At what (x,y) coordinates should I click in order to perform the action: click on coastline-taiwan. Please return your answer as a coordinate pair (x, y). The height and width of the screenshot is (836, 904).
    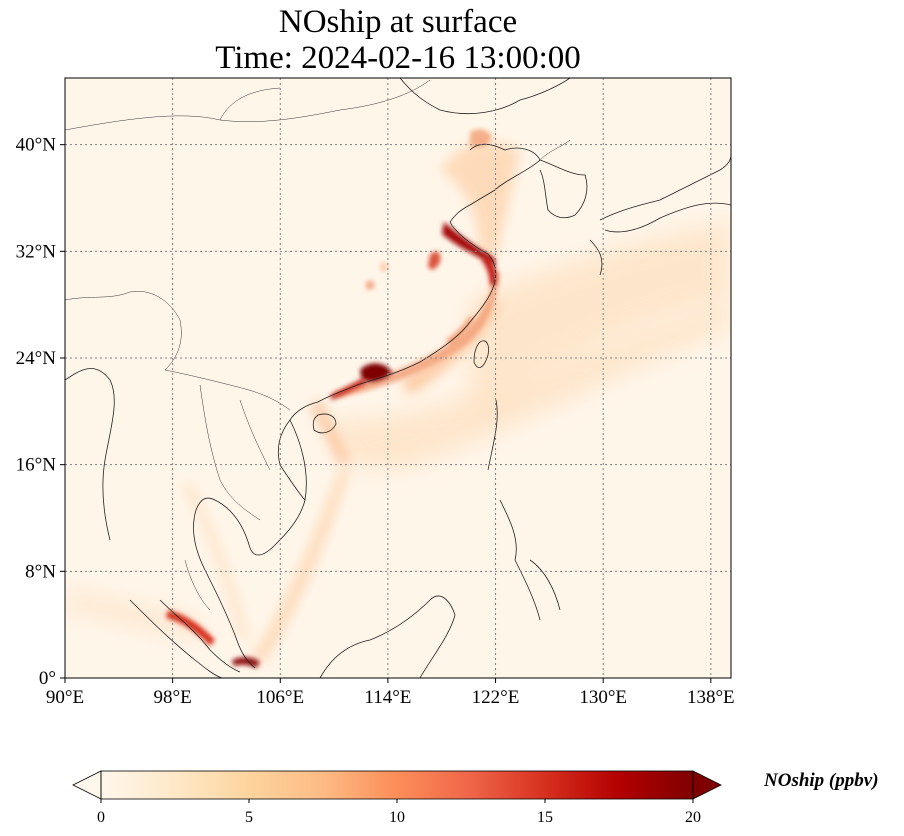
    Looking at the image, I should click on (481, 354).